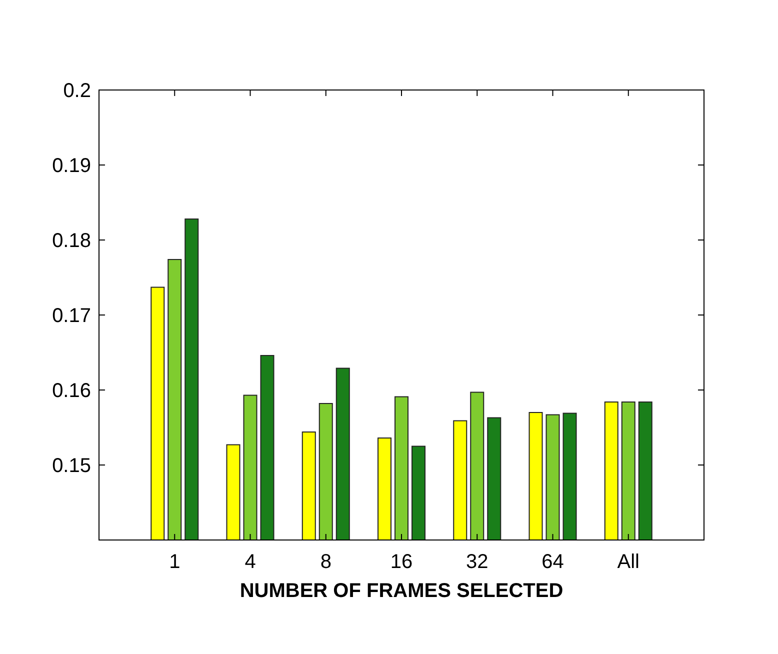 The width and height of the screenshot is (778, 654). Describe the element at coordinates (477, 562) in the screenshot. I see `x-tick-label: 32` at that location.